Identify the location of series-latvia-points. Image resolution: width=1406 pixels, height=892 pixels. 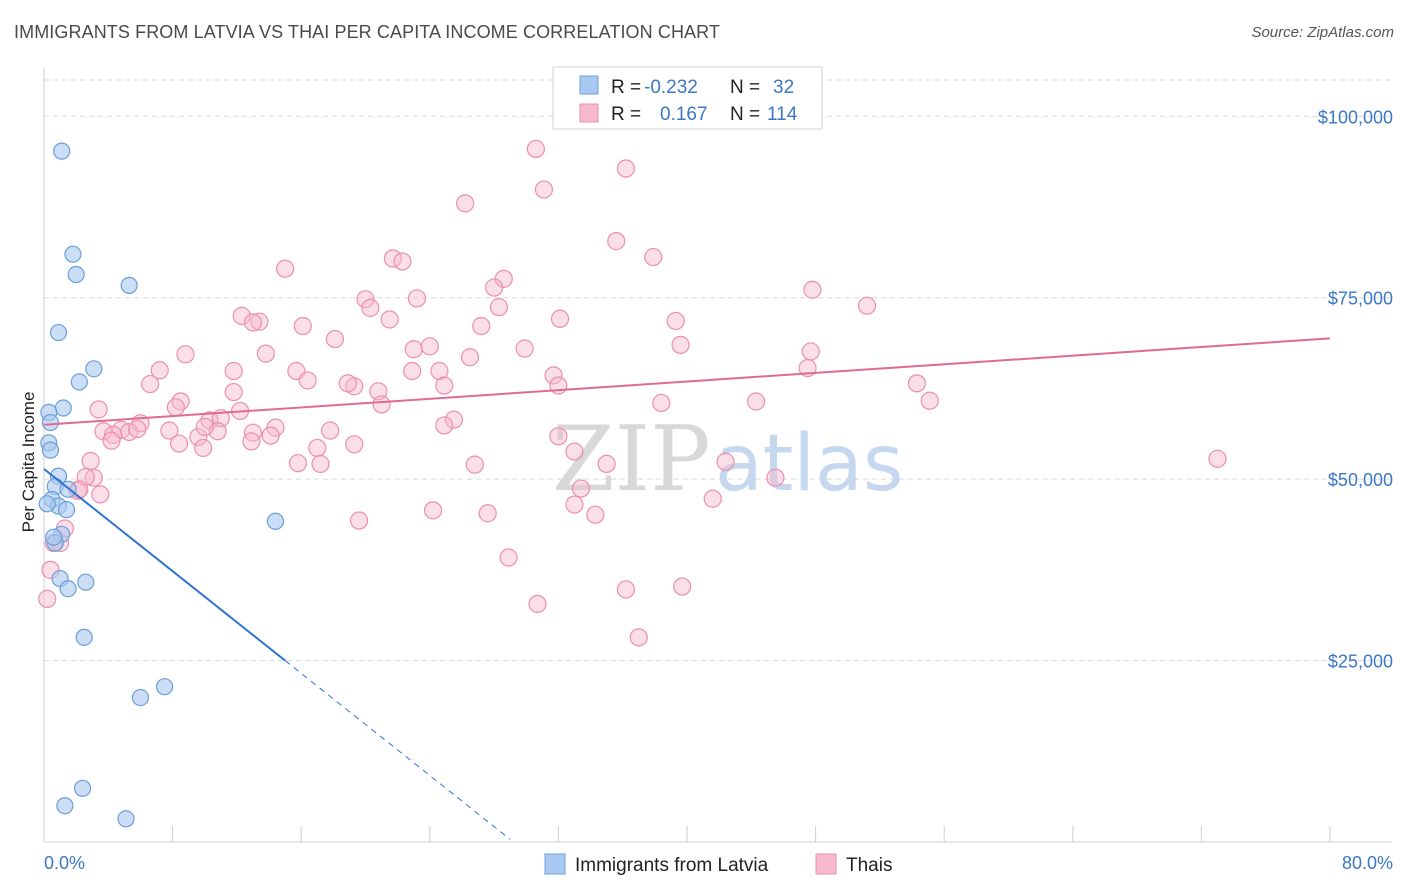
(161, 485).